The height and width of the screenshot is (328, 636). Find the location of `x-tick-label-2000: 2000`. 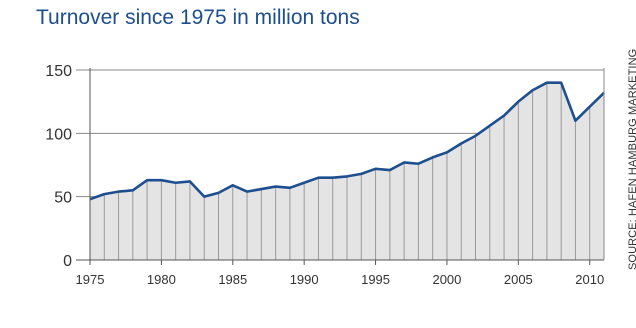

x-tick-label-2000: 2000 is located at coordinates (446, 279).